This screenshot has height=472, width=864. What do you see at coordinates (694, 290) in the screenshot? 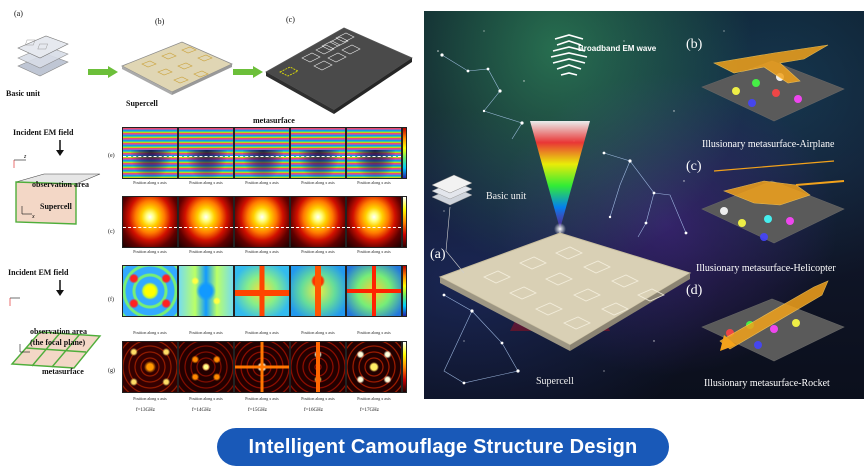
I see `panel-letter-d-right: (d)` at bounding box center [694, 290].